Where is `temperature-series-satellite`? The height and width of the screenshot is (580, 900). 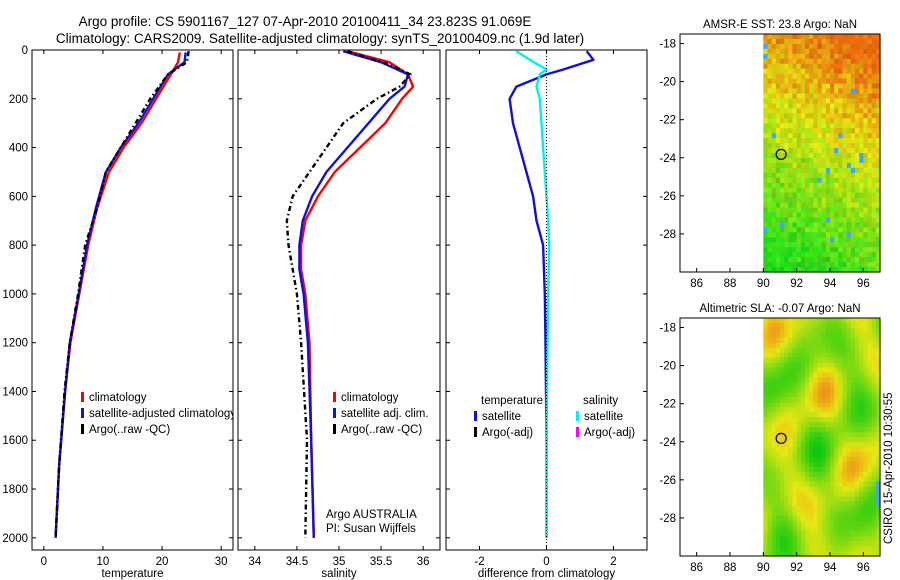 temperature-series-satellite is located at coordinates (120, 295).